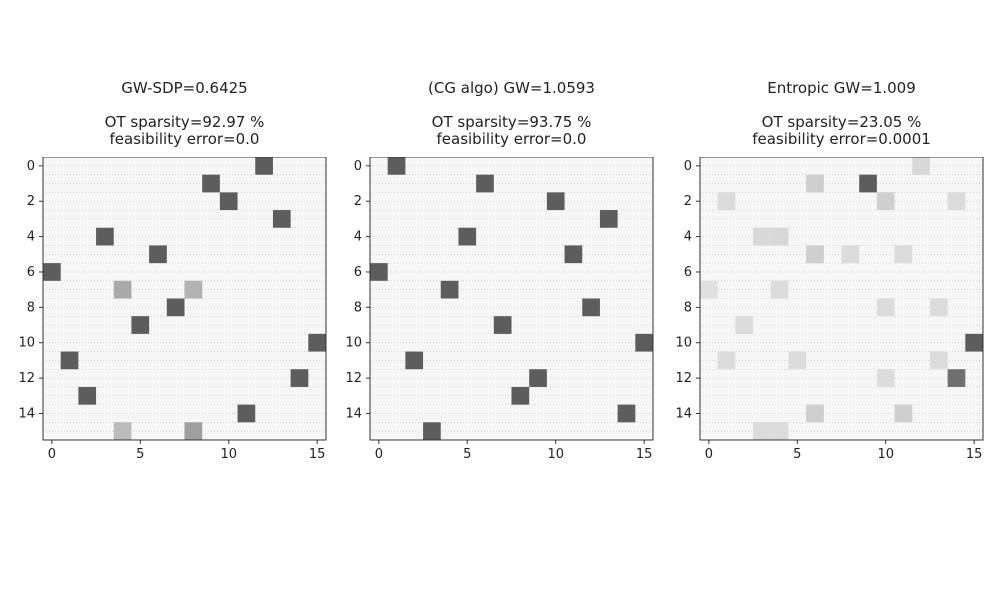 The width and height of the screenshot is (1000, 600). What do you see at coordinates (184, 88) in the screenshot?
I see `chart-title-line: GW-SDP=0.6425` at bounding box center [184, 88].